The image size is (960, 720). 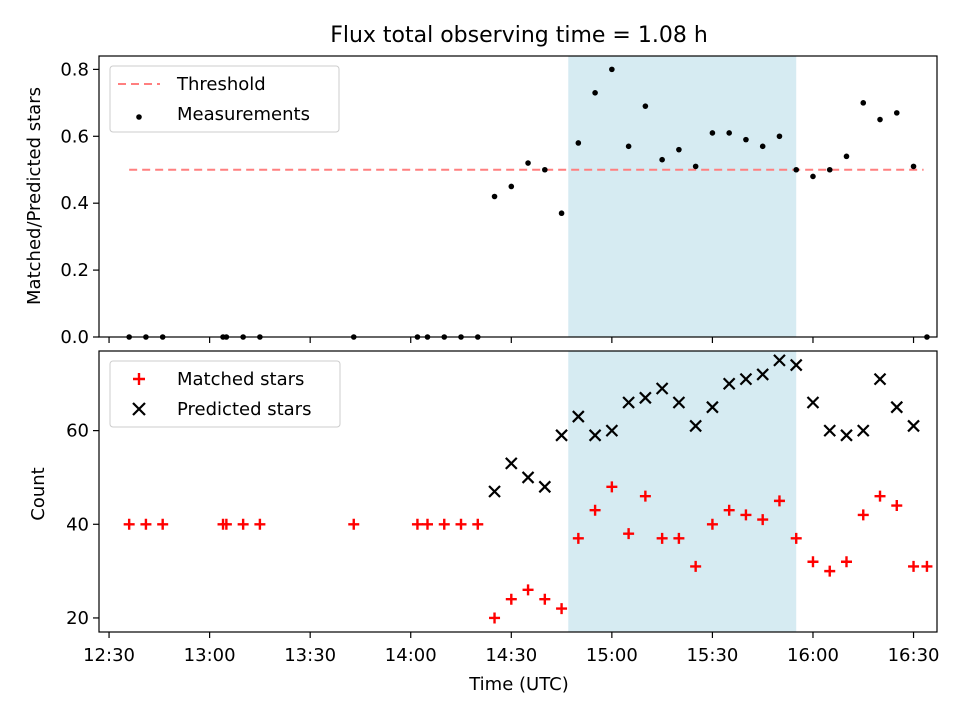 I want to click on x-tick-label: 15:30, so click(x=712, y=655).